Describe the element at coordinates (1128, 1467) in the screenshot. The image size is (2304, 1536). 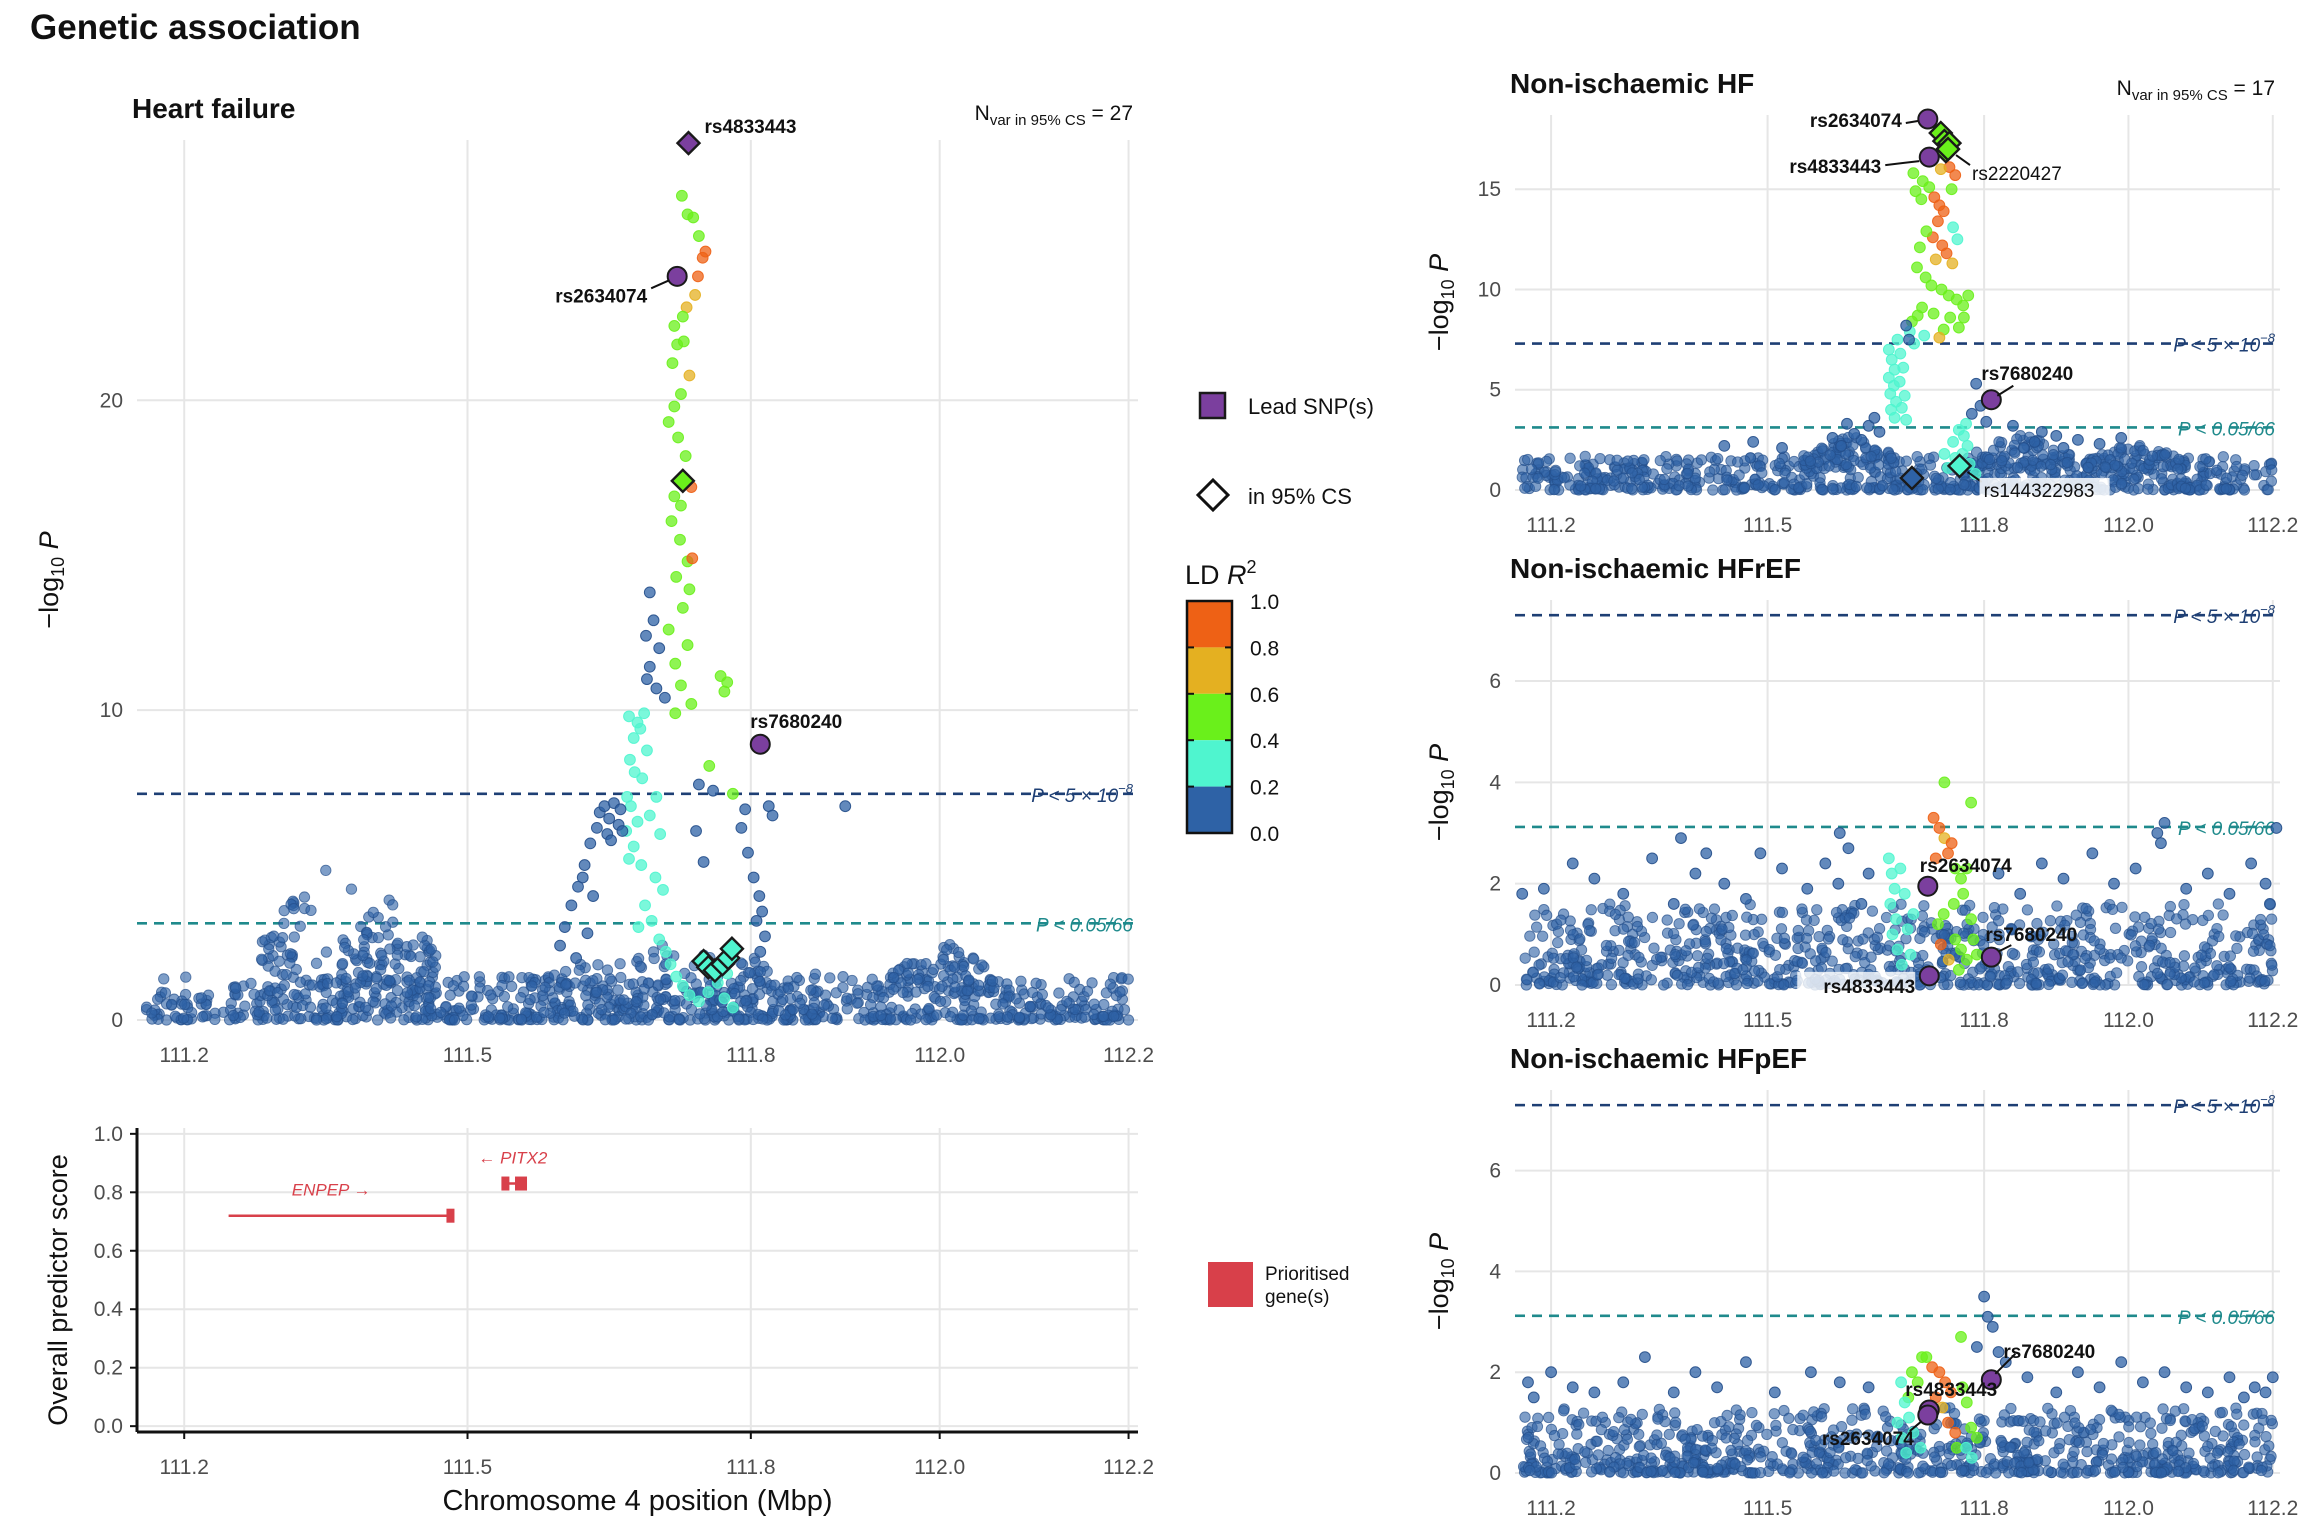
I see `x-tick-label: 112.2` at that location.